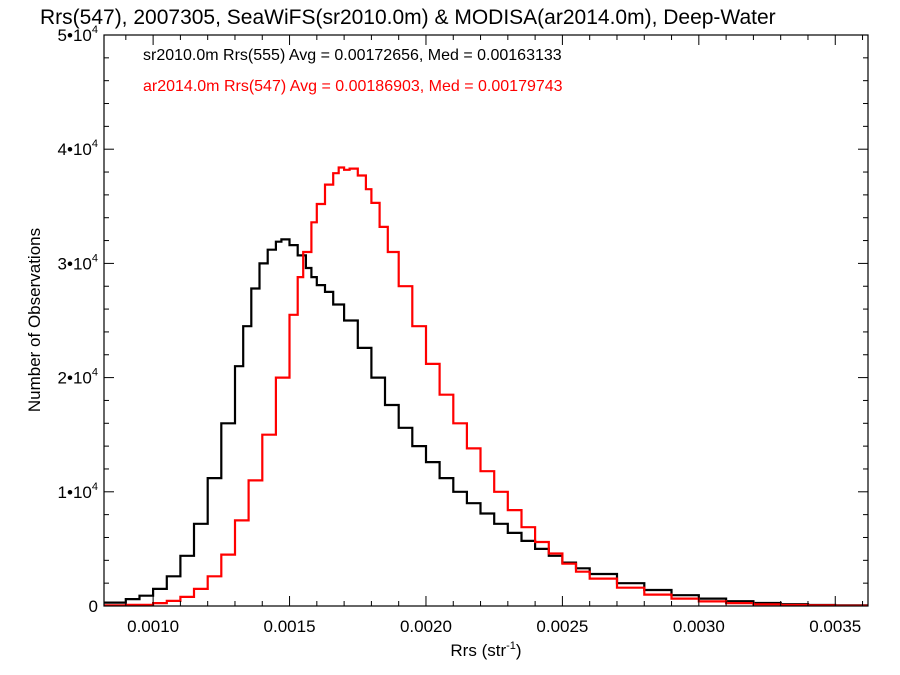 The width and height of the screenshot is (900, 675). What do you see at coordinates (699, 626) in the screenshot?
I see `x-tick-label: 0.0030` at bounding box center [699, 626].